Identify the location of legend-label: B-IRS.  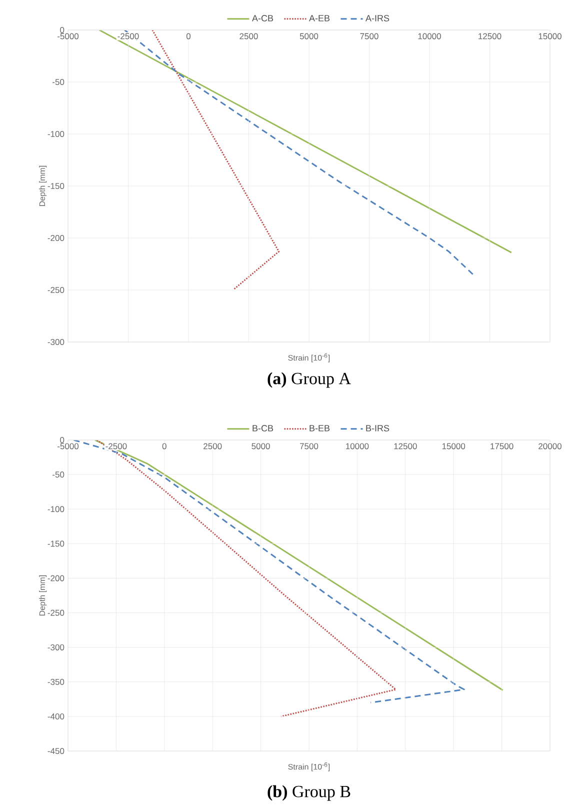
(378, 428).